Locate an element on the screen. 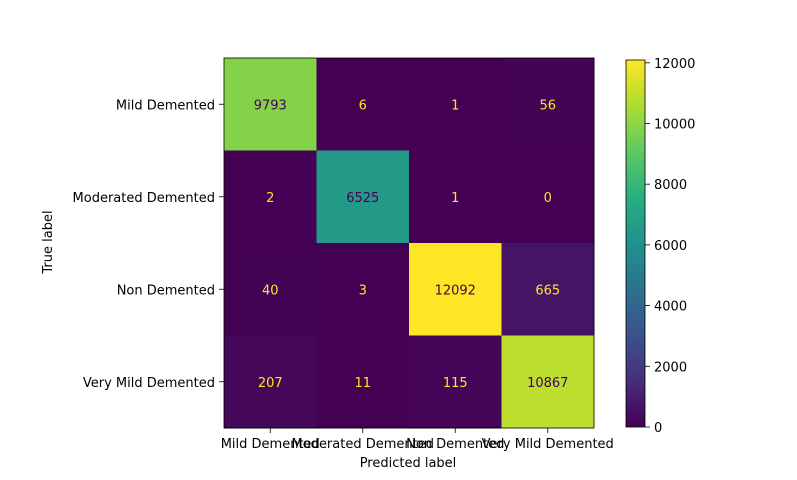 The height and width of the screenshot is (480, 797). y-tick-label: Mild Demented is located at coordinates (165, 105).